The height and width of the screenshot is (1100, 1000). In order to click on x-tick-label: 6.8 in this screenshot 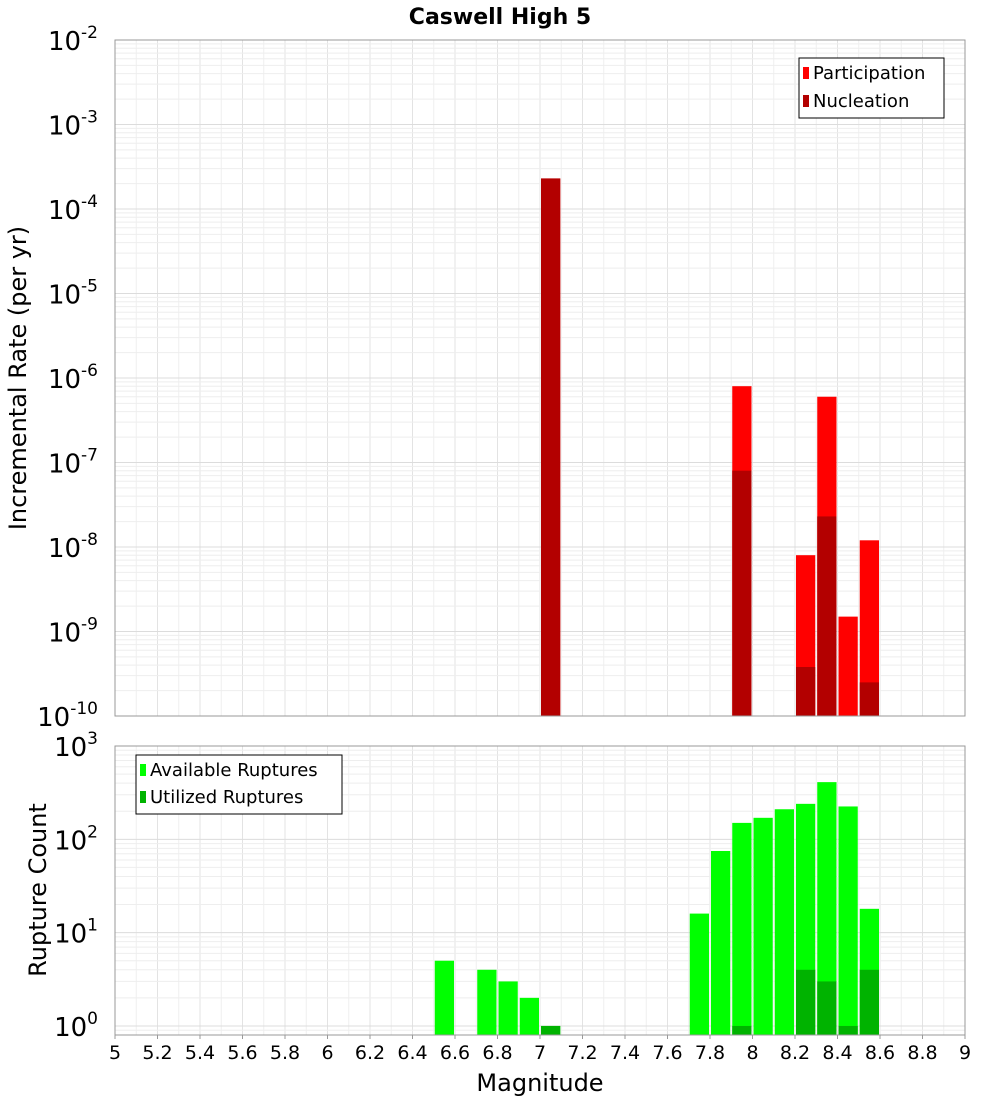, I will do `click(497, 1053)`.